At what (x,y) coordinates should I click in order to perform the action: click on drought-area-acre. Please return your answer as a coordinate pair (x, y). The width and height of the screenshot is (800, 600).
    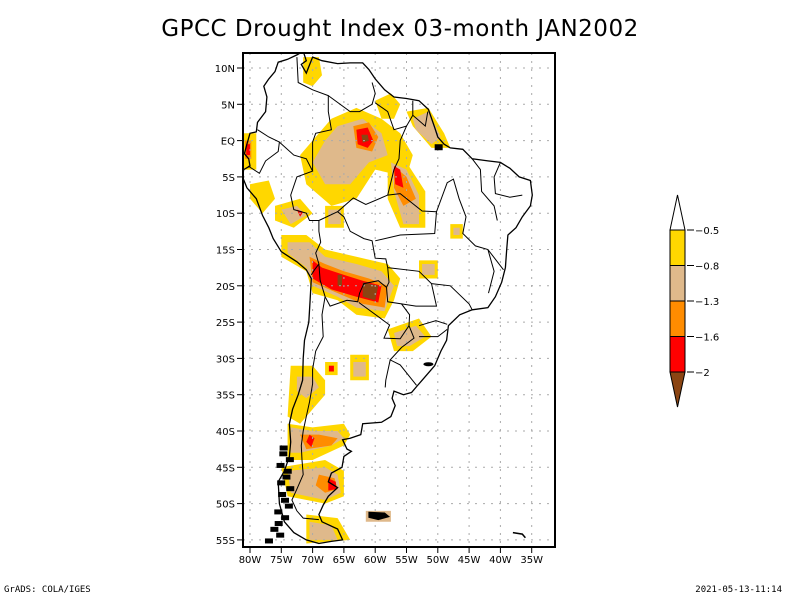
    Looking at the image, I should click on (334, 217).